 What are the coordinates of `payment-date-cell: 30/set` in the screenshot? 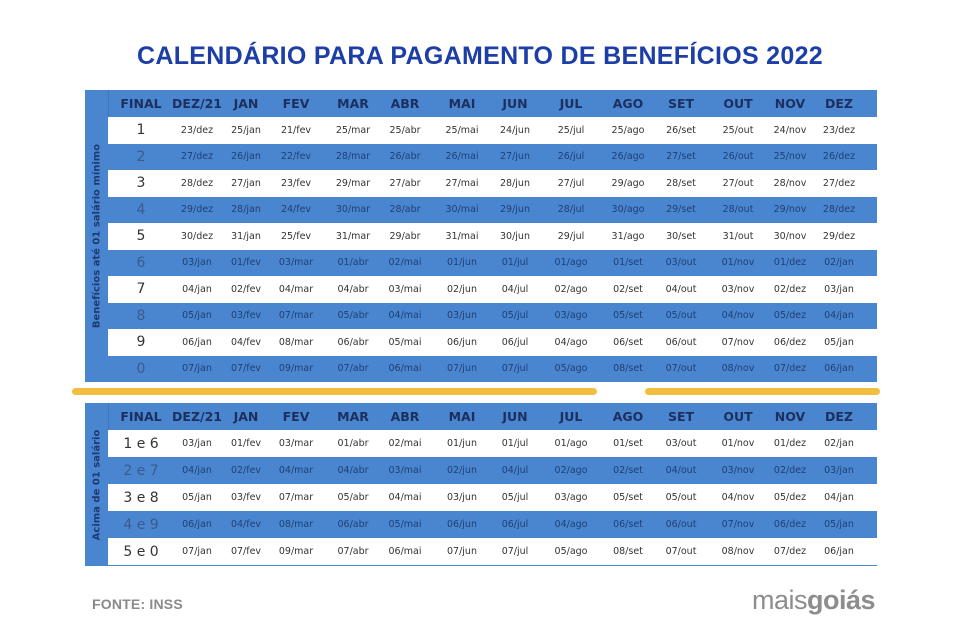 It's located at (681, 236).